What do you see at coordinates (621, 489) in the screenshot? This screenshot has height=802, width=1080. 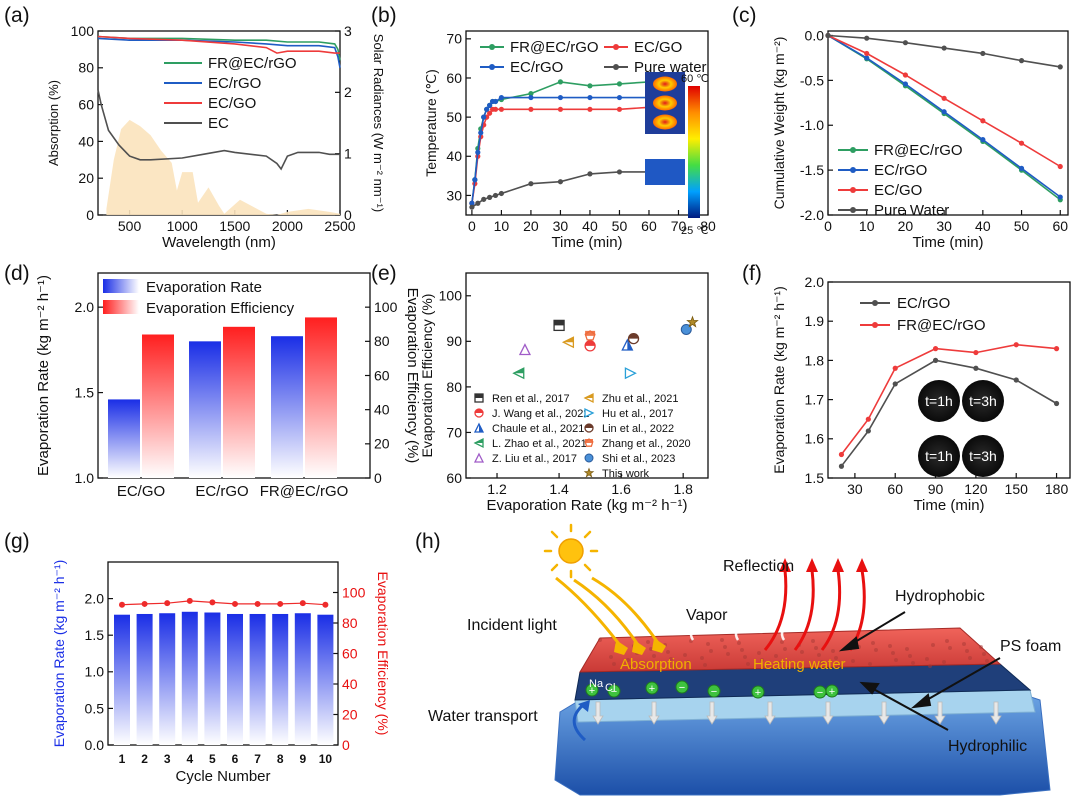 I see `x-tick-label: 1.6` at bounding box center [621, 489].